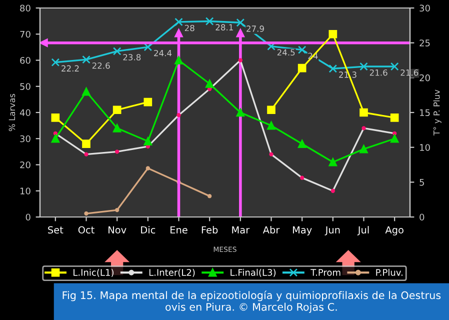 This screenshot has width=449, height=320. What do you see at coordinates (25, 60) in the screenshot?
I see `y-tick-label: 60` at bounding box center [25, 60].